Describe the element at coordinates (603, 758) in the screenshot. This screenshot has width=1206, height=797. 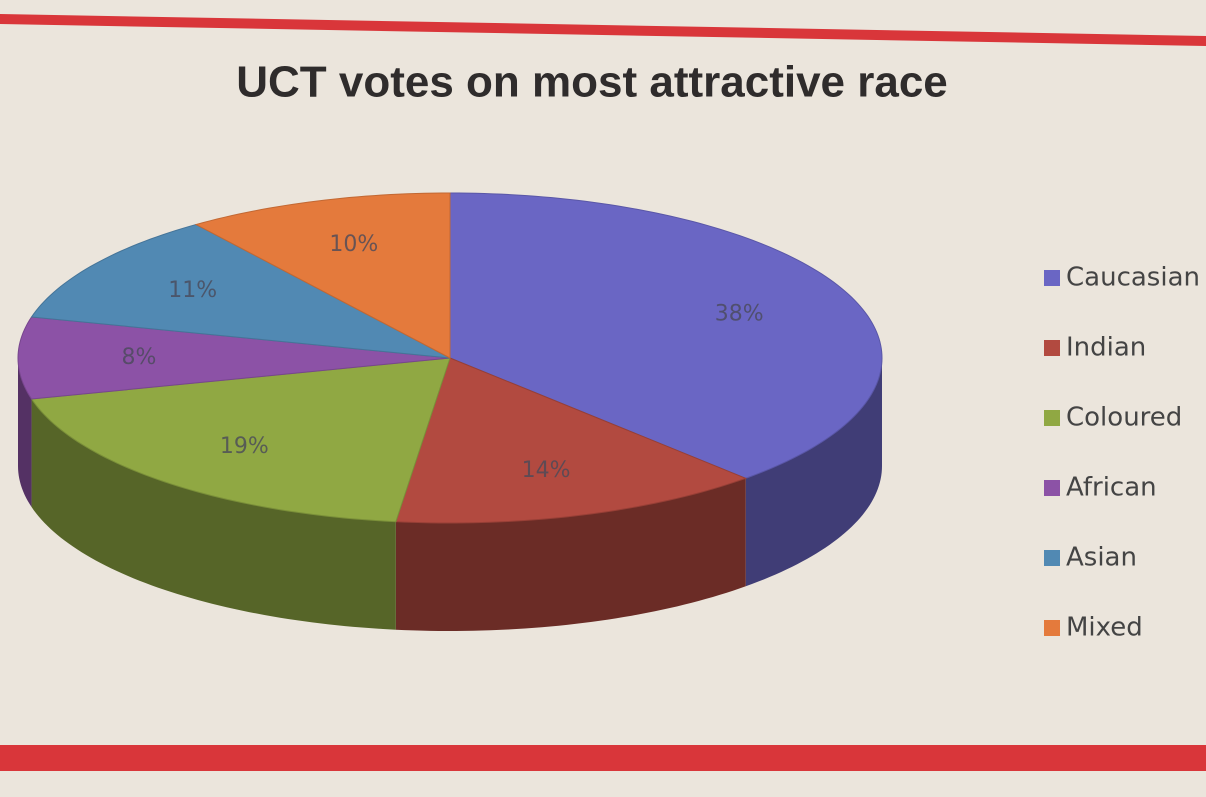
I see `bottom-rule` at that location.